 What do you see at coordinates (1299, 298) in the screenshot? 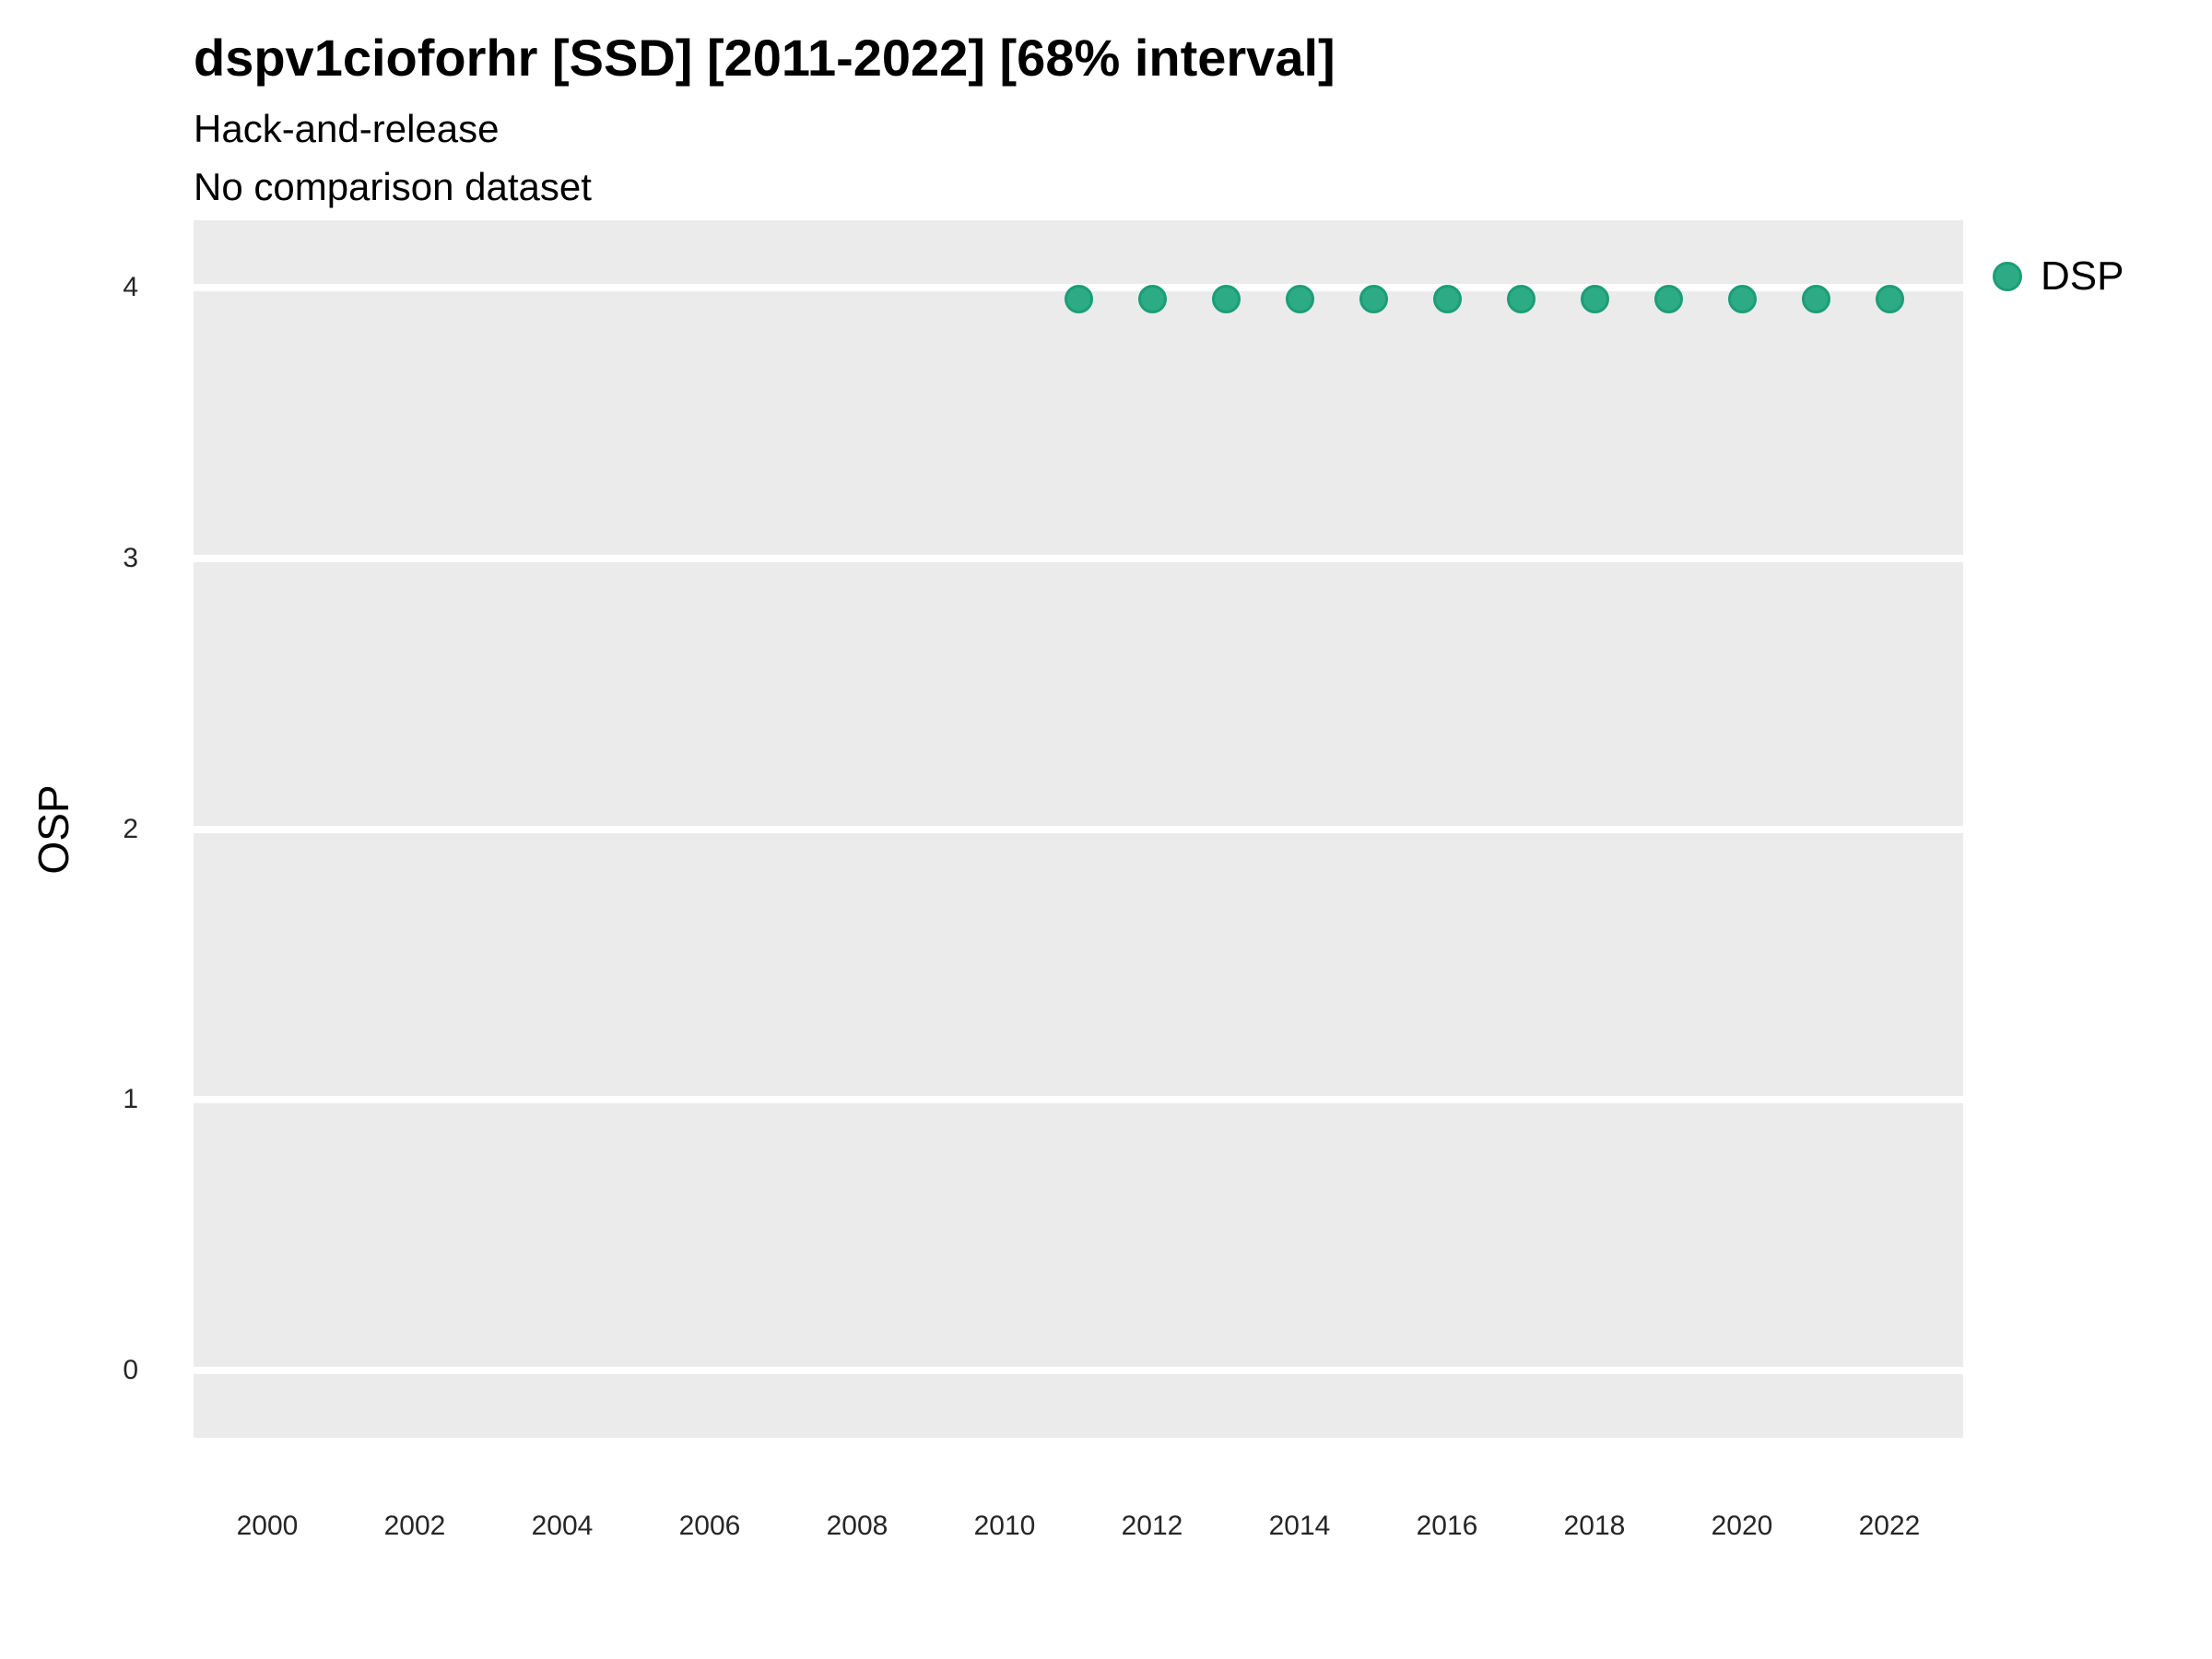
I see `data-point-DSP-2014` at bounding box center [1299, 298].